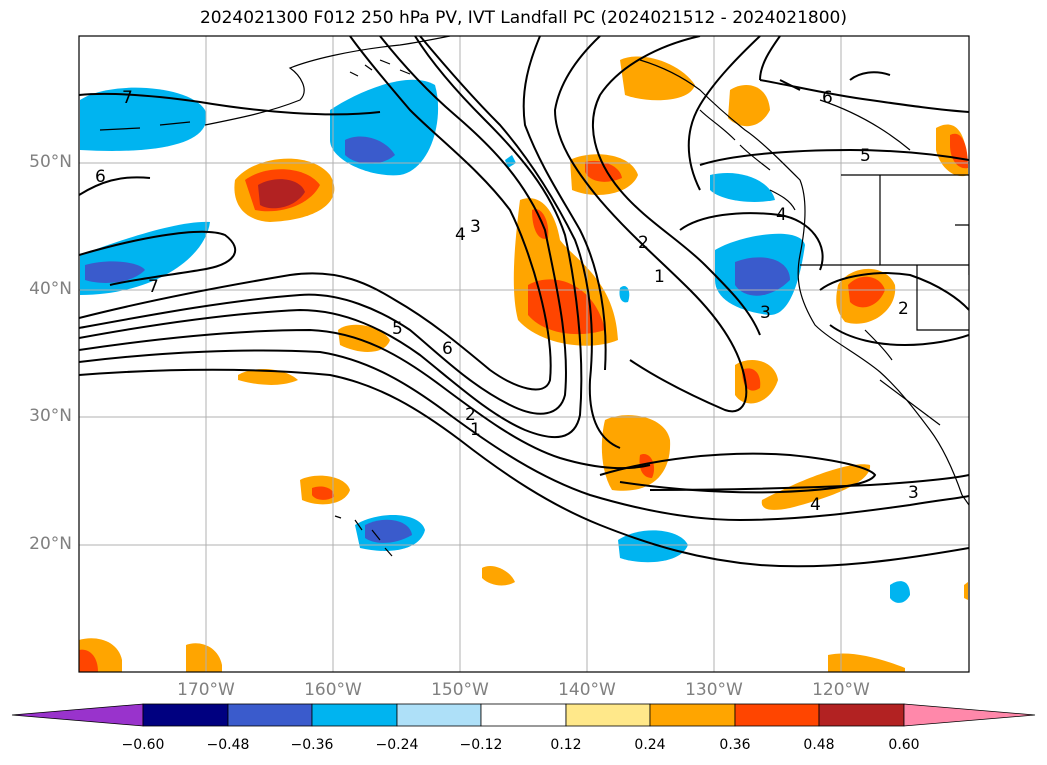 The image size is (1047, 765). Describe the element at coordinates (714, 690) in the screenshot. I see `lon-label: 130°W` at that location.